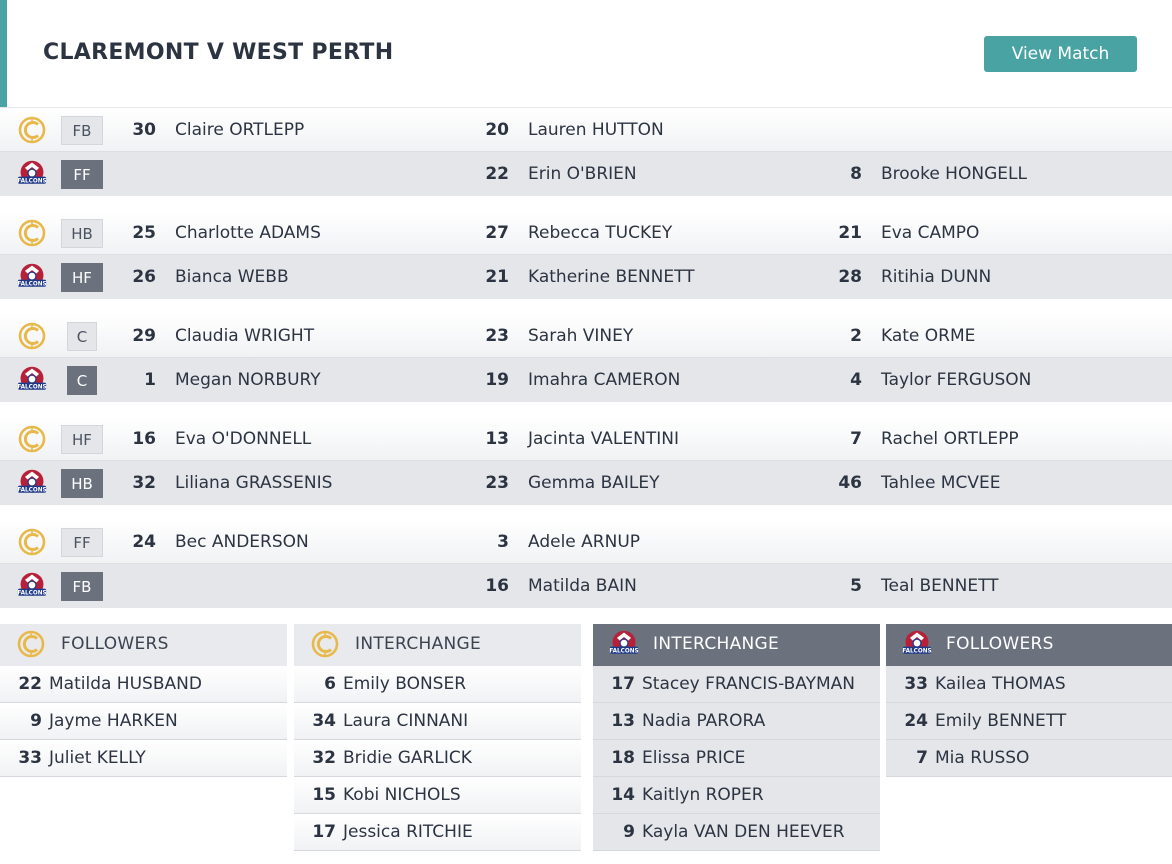 This screenshot has height=864, width=1172. What do you see at coordinates (248, 380) in the screenshot?
I see `player-name: Megan NORBURY` at bounding box center [248, 380].